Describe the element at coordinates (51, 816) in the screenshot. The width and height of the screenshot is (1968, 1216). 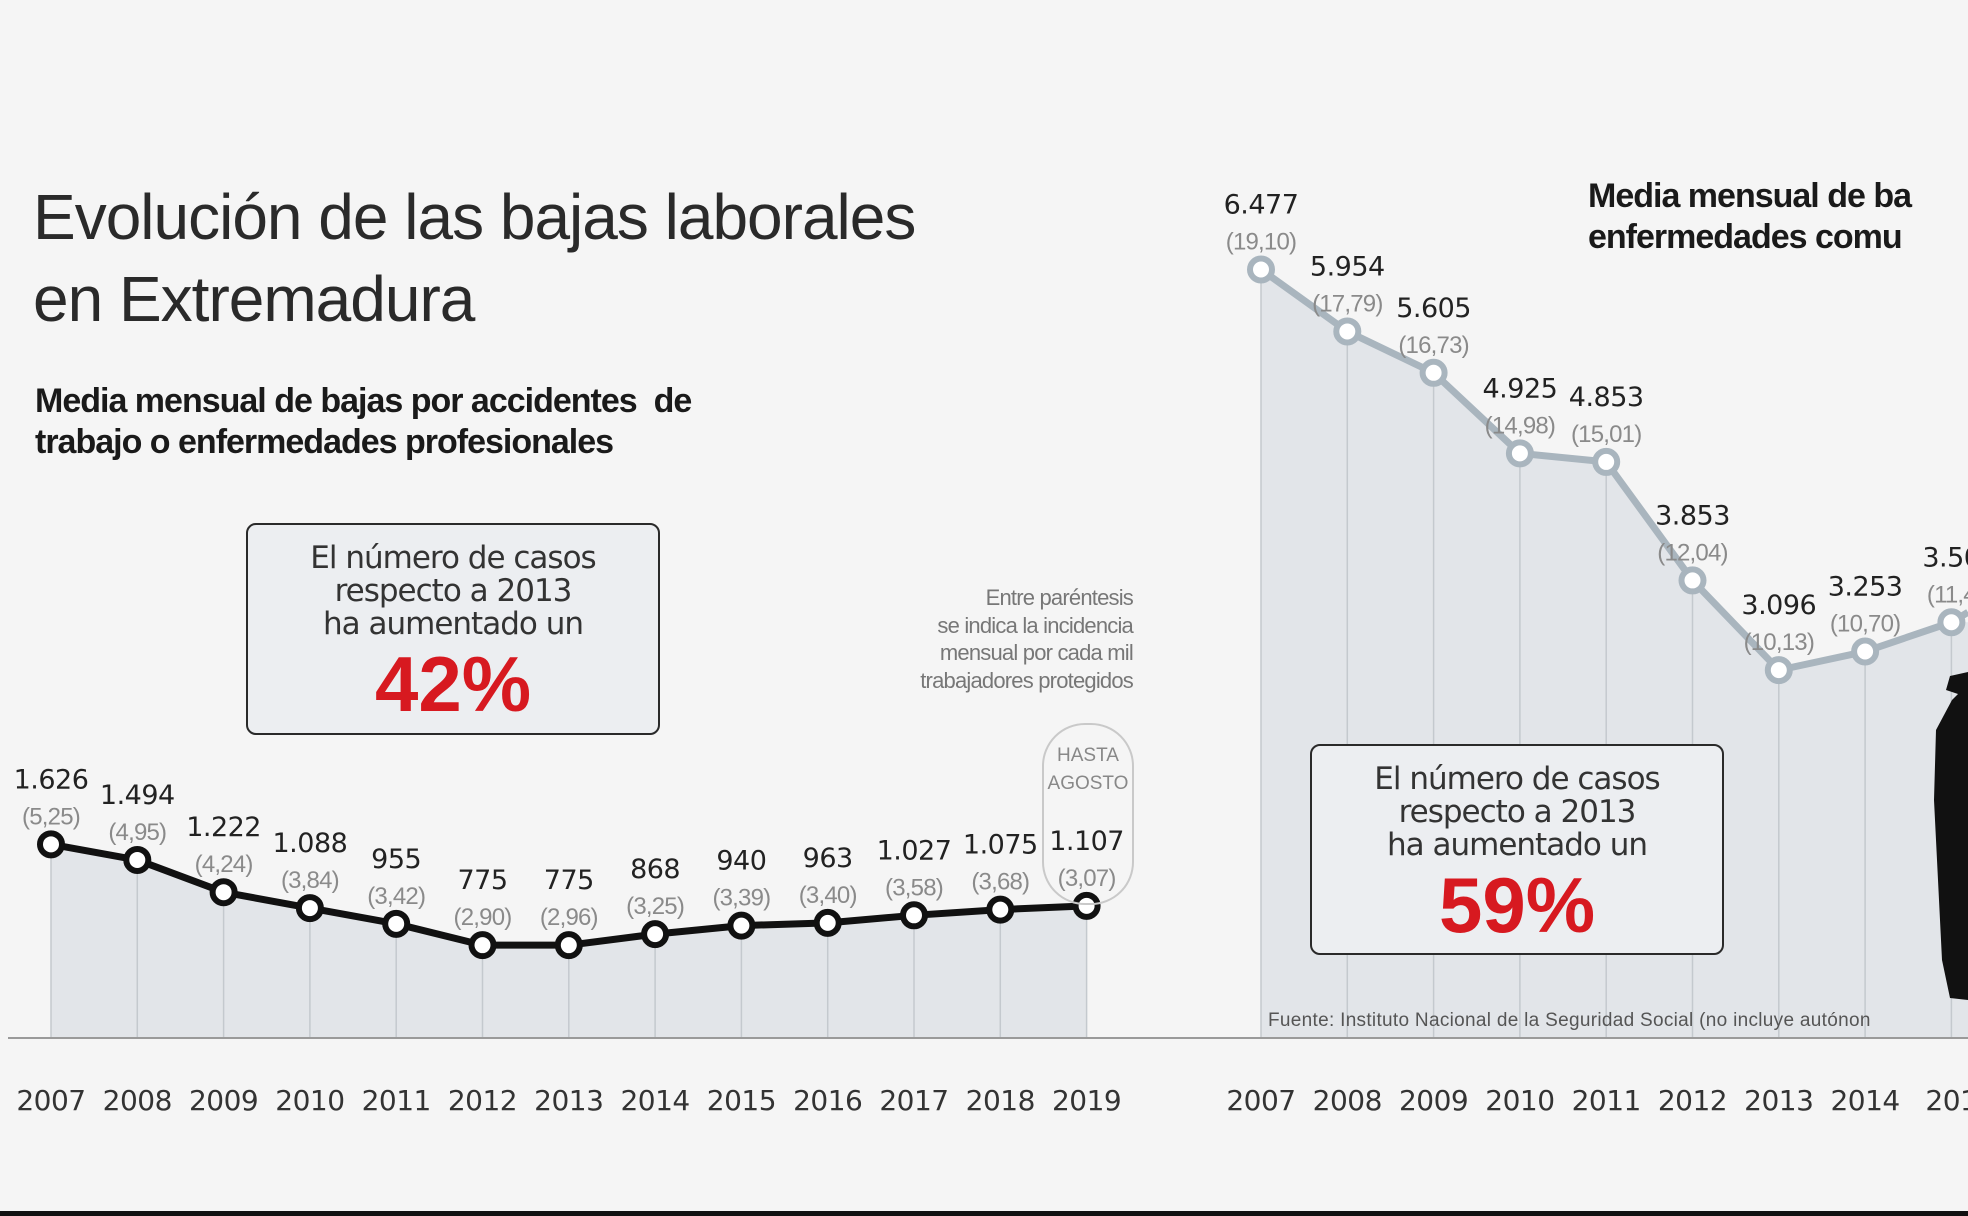
I see `incidence-label: (5,25)` at that location.